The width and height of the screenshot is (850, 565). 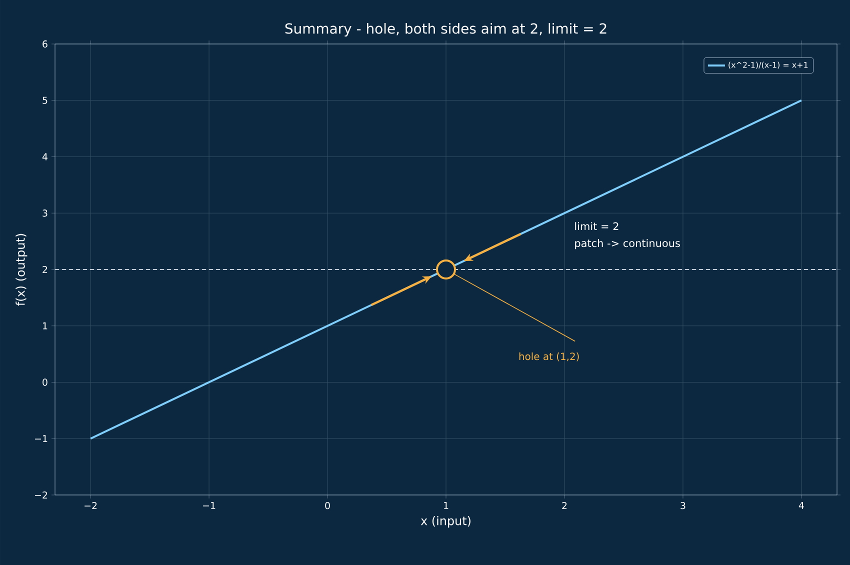 What do you see at coordinates (445, 29) in the screenshot?
I see `chart-title: Summary - hole, both sides aim at 2, limit = 2` at bounding box center [445, 29].